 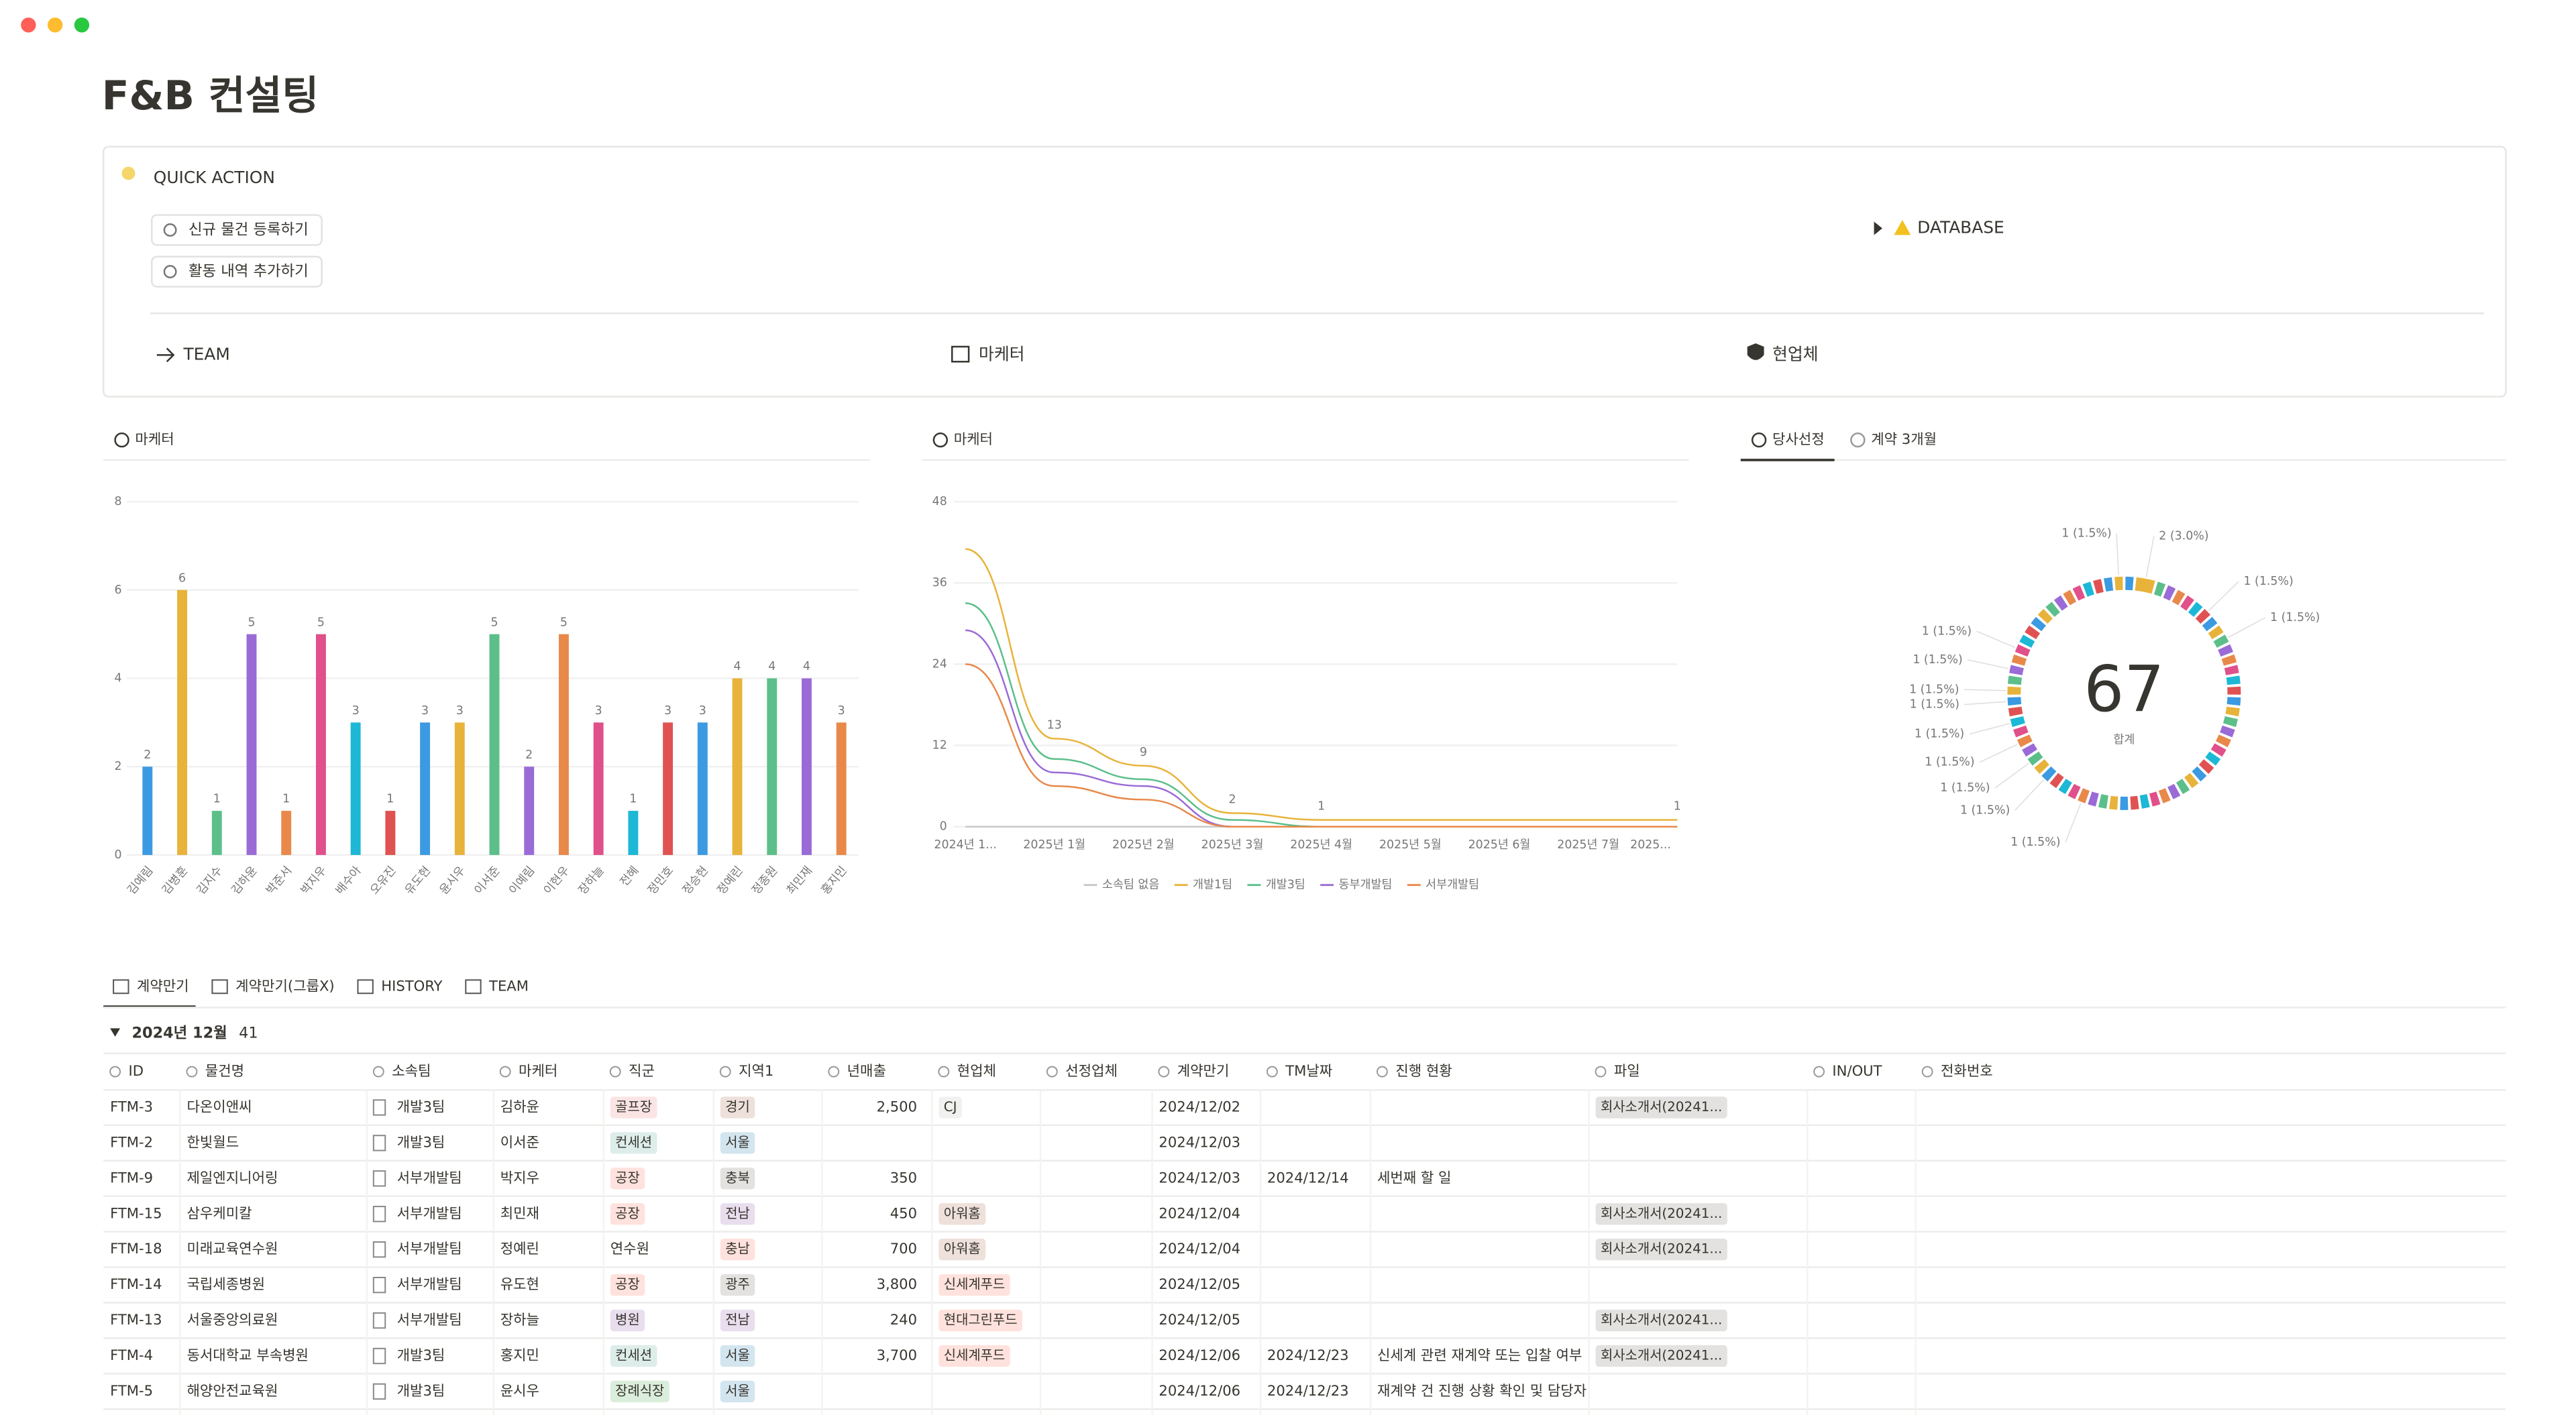 I want to click on cell-text: 해양안전교육원, so click(x=232, y=1390).